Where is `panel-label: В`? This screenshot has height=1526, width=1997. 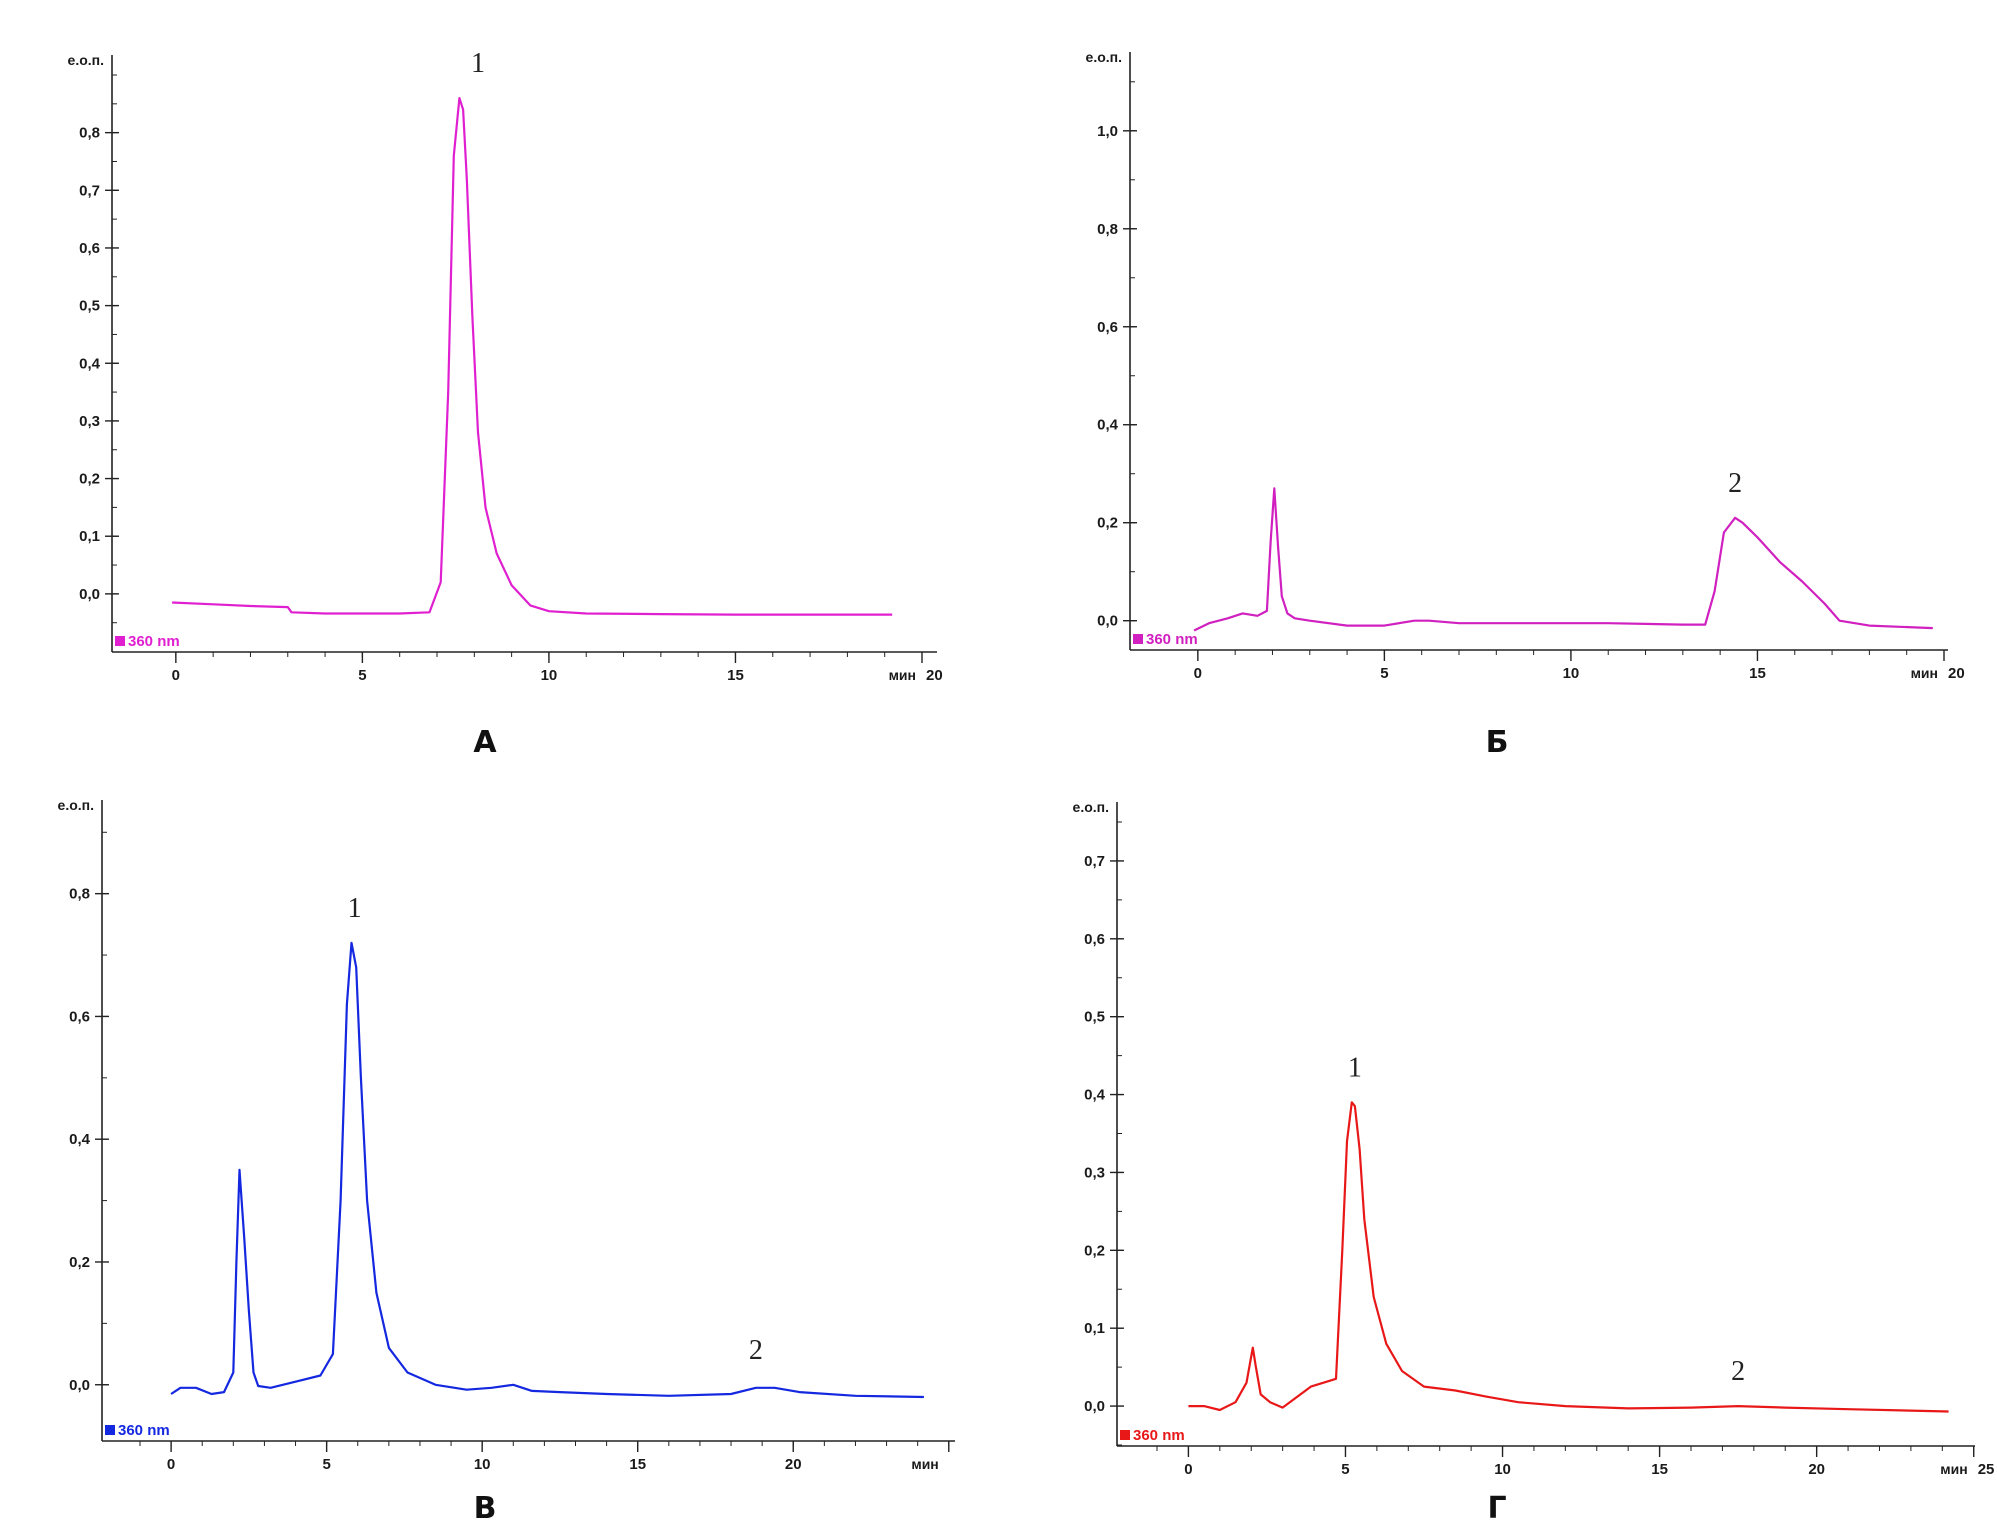 panel-label: В is located at coordinates (485, 1508).